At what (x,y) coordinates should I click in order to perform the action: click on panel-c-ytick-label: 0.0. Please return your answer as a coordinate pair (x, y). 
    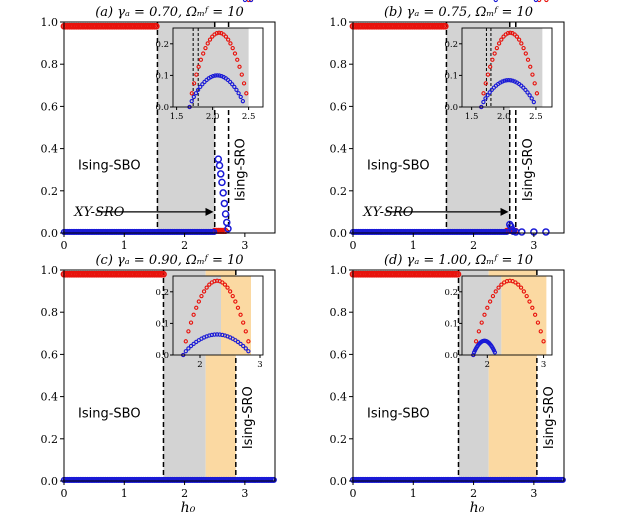
    Looking at the image, I should click on (50, 481).